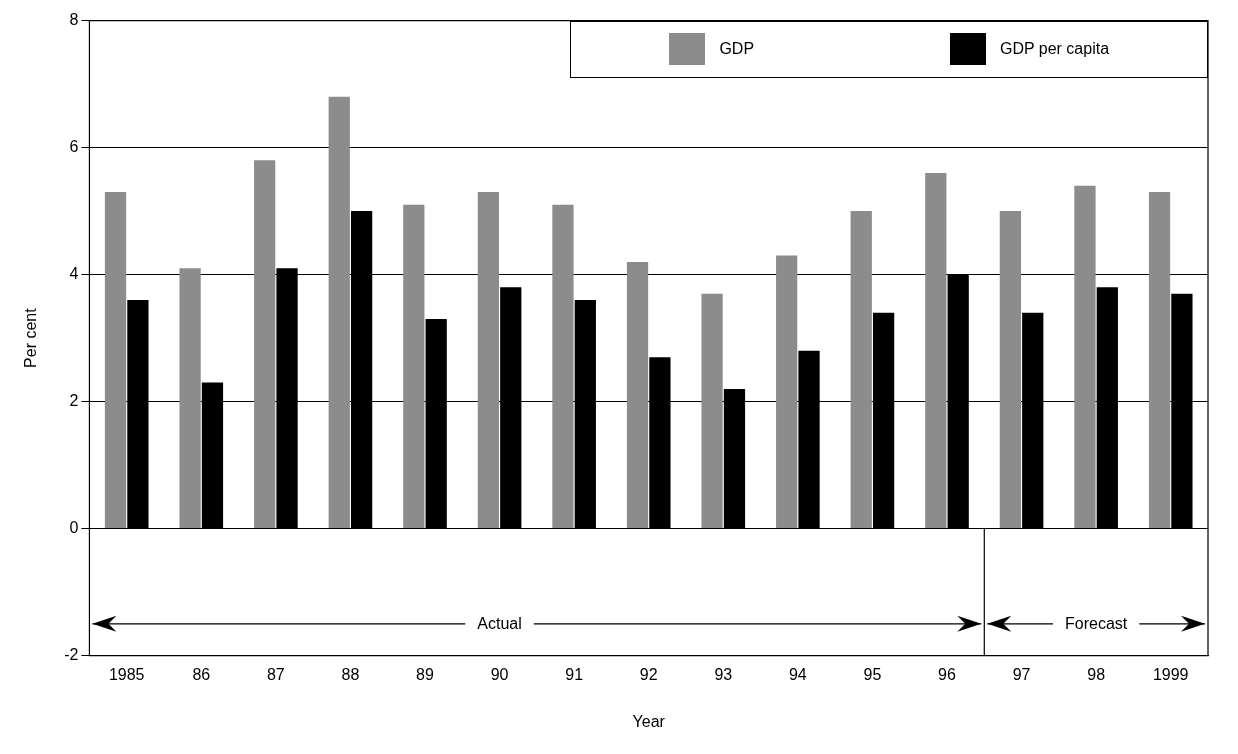 Image resolution: width=1238 pixels, height=754 pixels. I want to click on x-tick-label: 92, so click(648, 674).